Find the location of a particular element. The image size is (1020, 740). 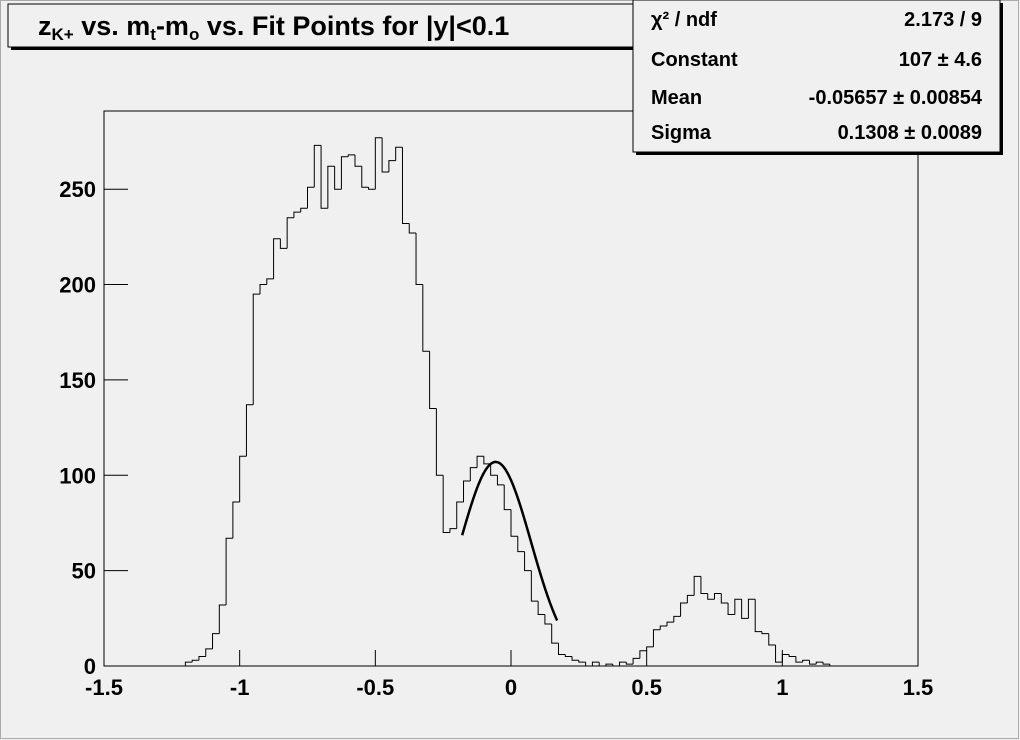

title-segment: K+ is located at coordinates (63, 34).